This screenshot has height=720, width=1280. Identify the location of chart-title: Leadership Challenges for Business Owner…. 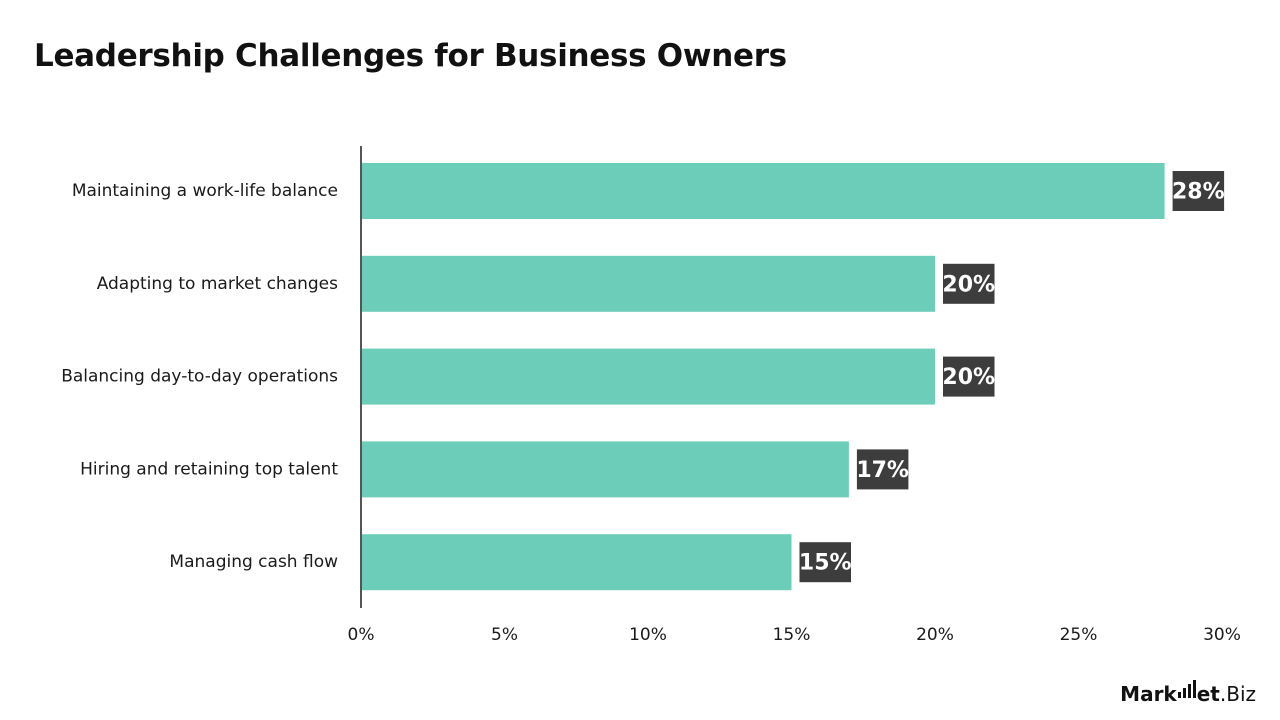
(410, 56).